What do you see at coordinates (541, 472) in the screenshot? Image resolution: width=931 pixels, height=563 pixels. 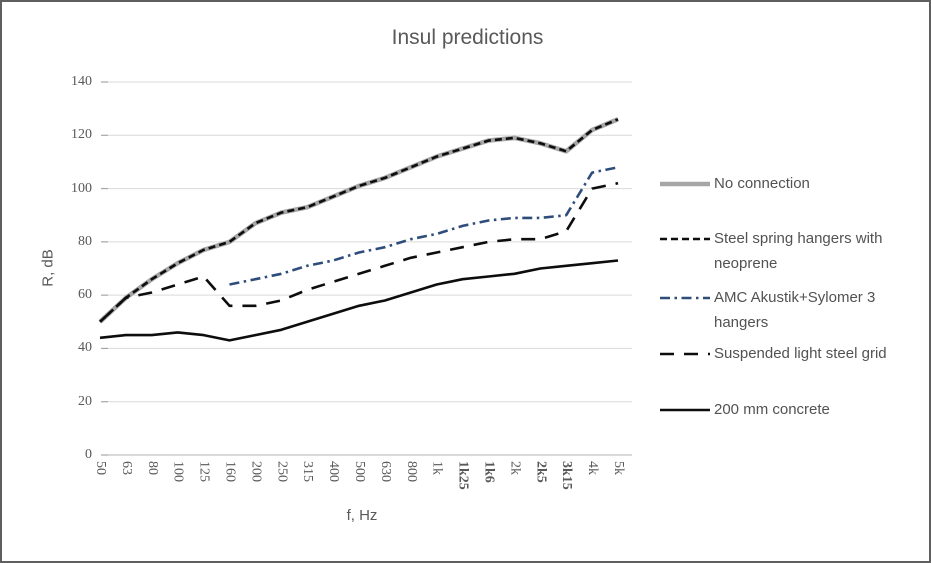 I see `x-tick-label: 2k5` at bounding box center [541, 472].